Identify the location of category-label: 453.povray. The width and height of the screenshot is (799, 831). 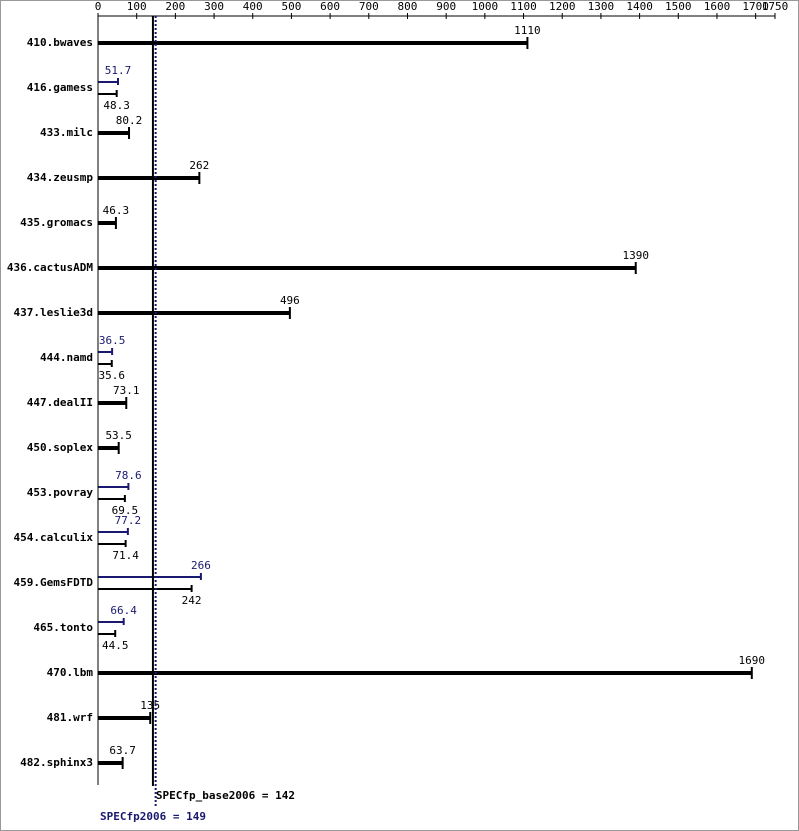
(60, 492).